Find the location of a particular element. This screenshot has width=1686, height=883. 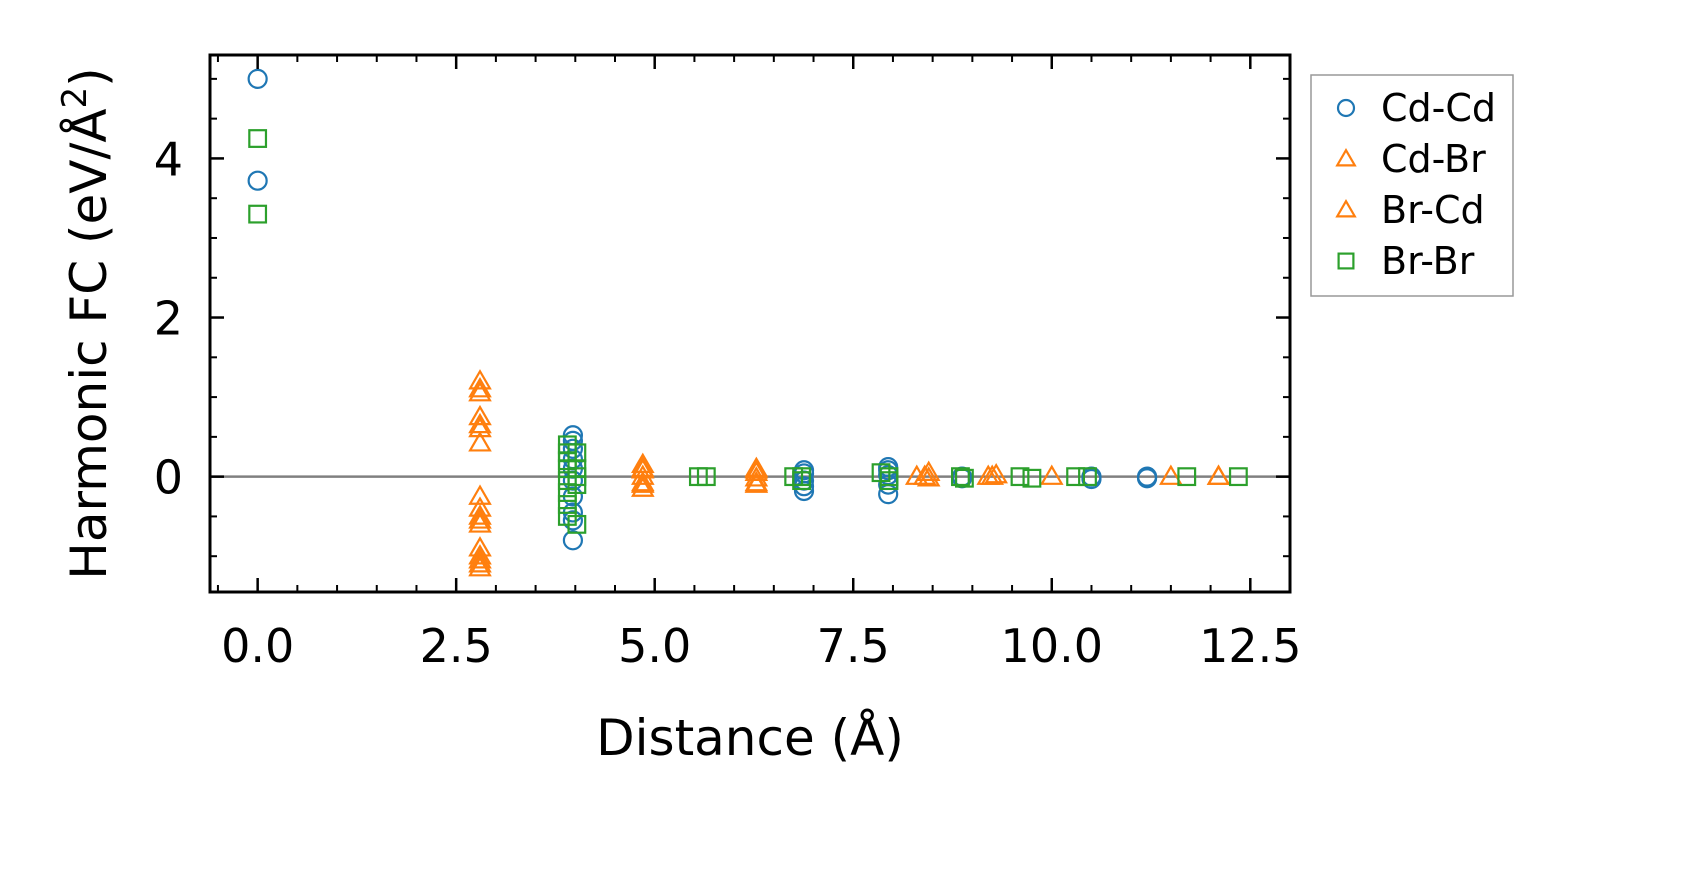

legend: Cd-Cd Cd-Br Br-Cd Br-Br is located at coordinates (1412, 185).